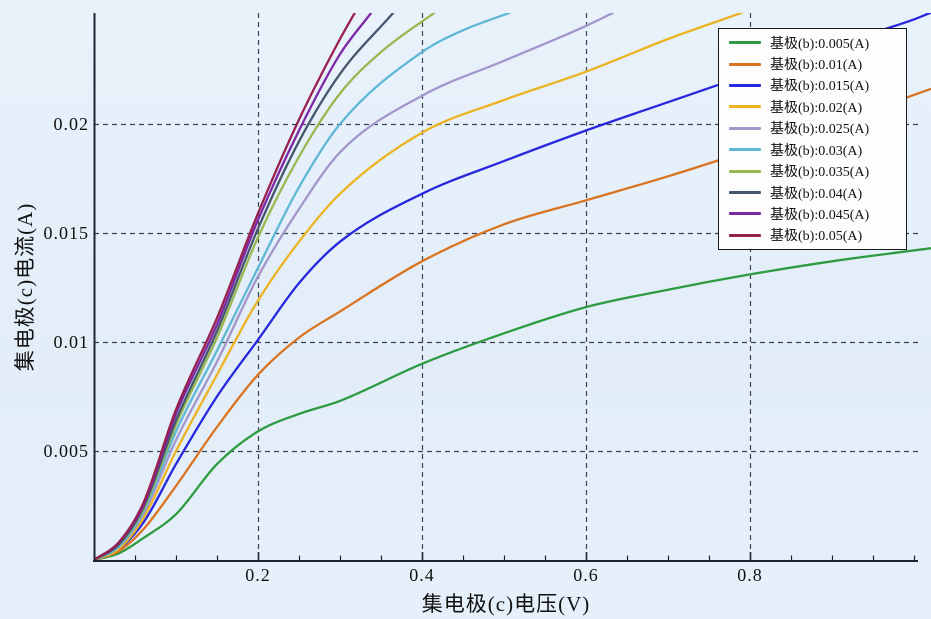 The image size is (931, 619). What do you see at coordinates (820, 215) in the screenshot?
I see `legend-label: 基极(b):0.045(A)` at bounding box center [820, 215].